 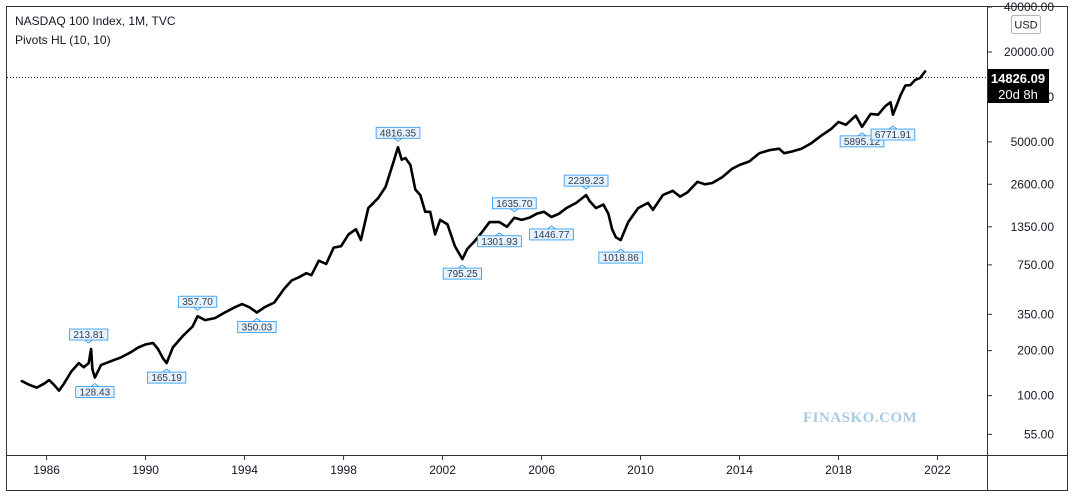 I want to click on pivot-value: 165.19, so click(x=166, y=378).